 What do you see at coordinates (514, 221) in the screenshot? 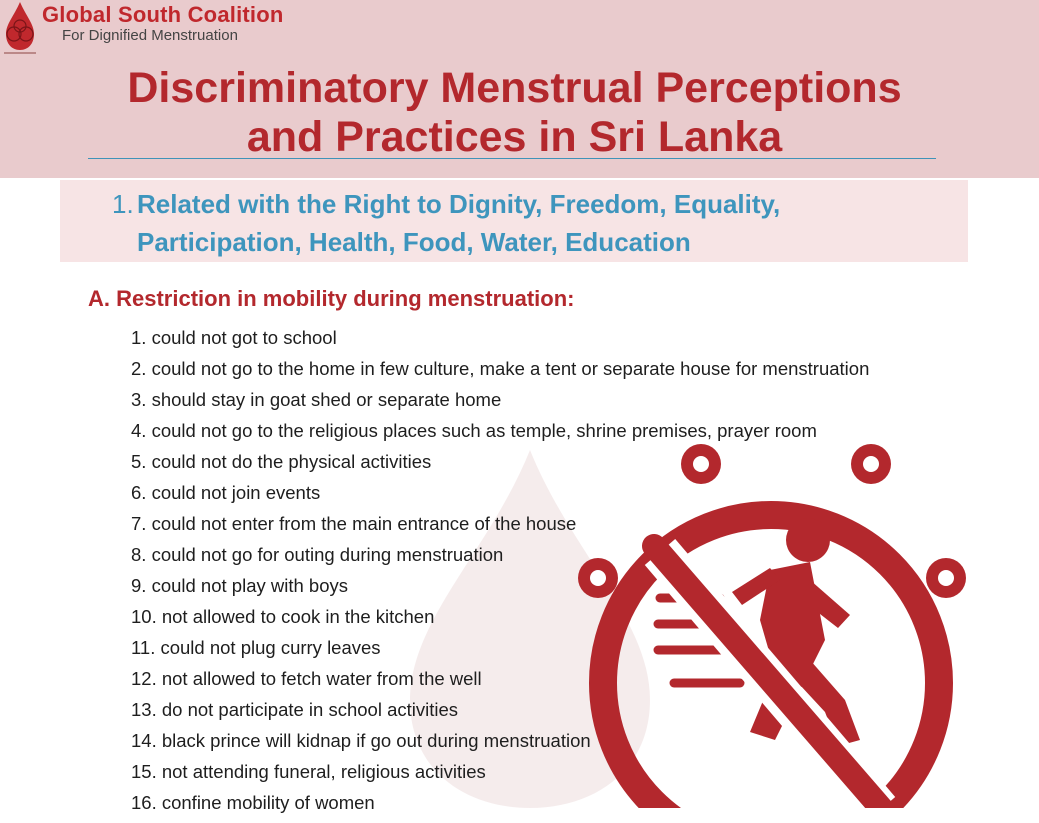
I see `section-band` at bounding box center [514, 221].